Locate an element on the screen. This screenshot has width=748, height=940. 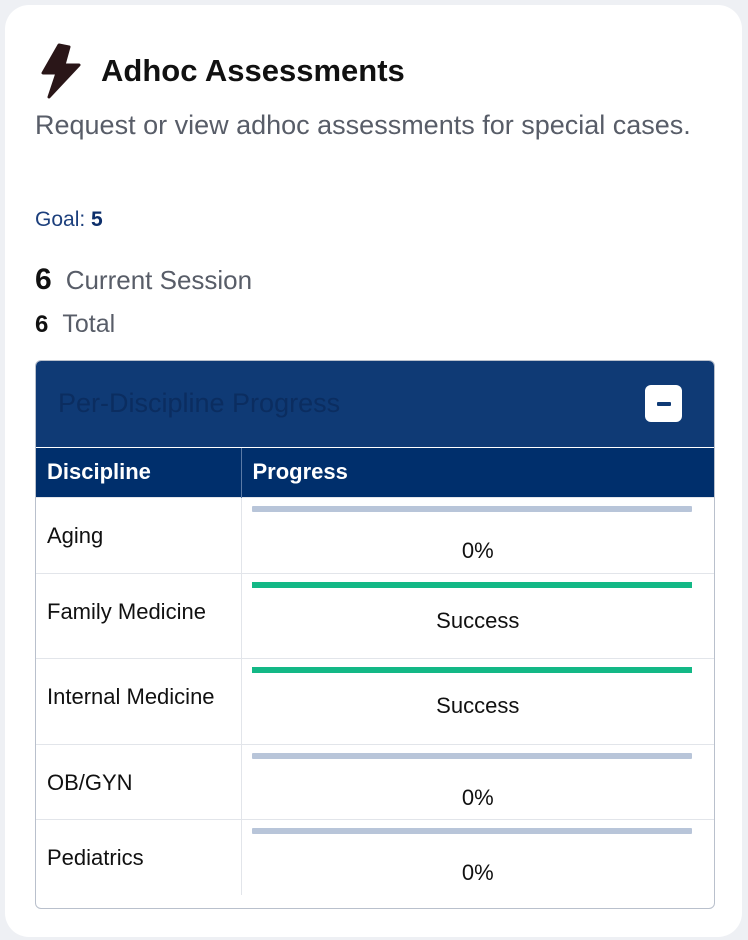
goal: Goal: 5 is located at coordinates (69, 220).